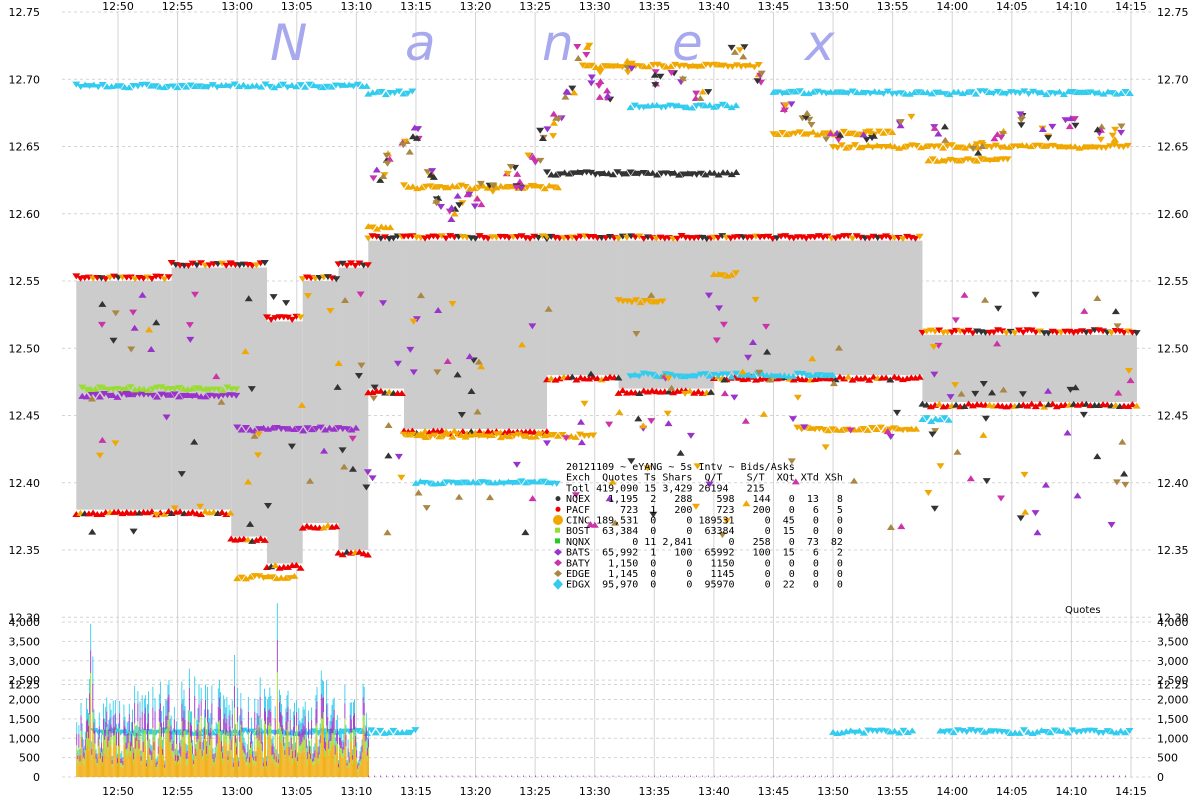 The image size is (1198, 800). What do you see at coordinates (704, 531) in the screenshot?
I see `legend-row-bost: BOST 63,384 0 0 63384 0 15 0 0` at bounding box center [704, 531].